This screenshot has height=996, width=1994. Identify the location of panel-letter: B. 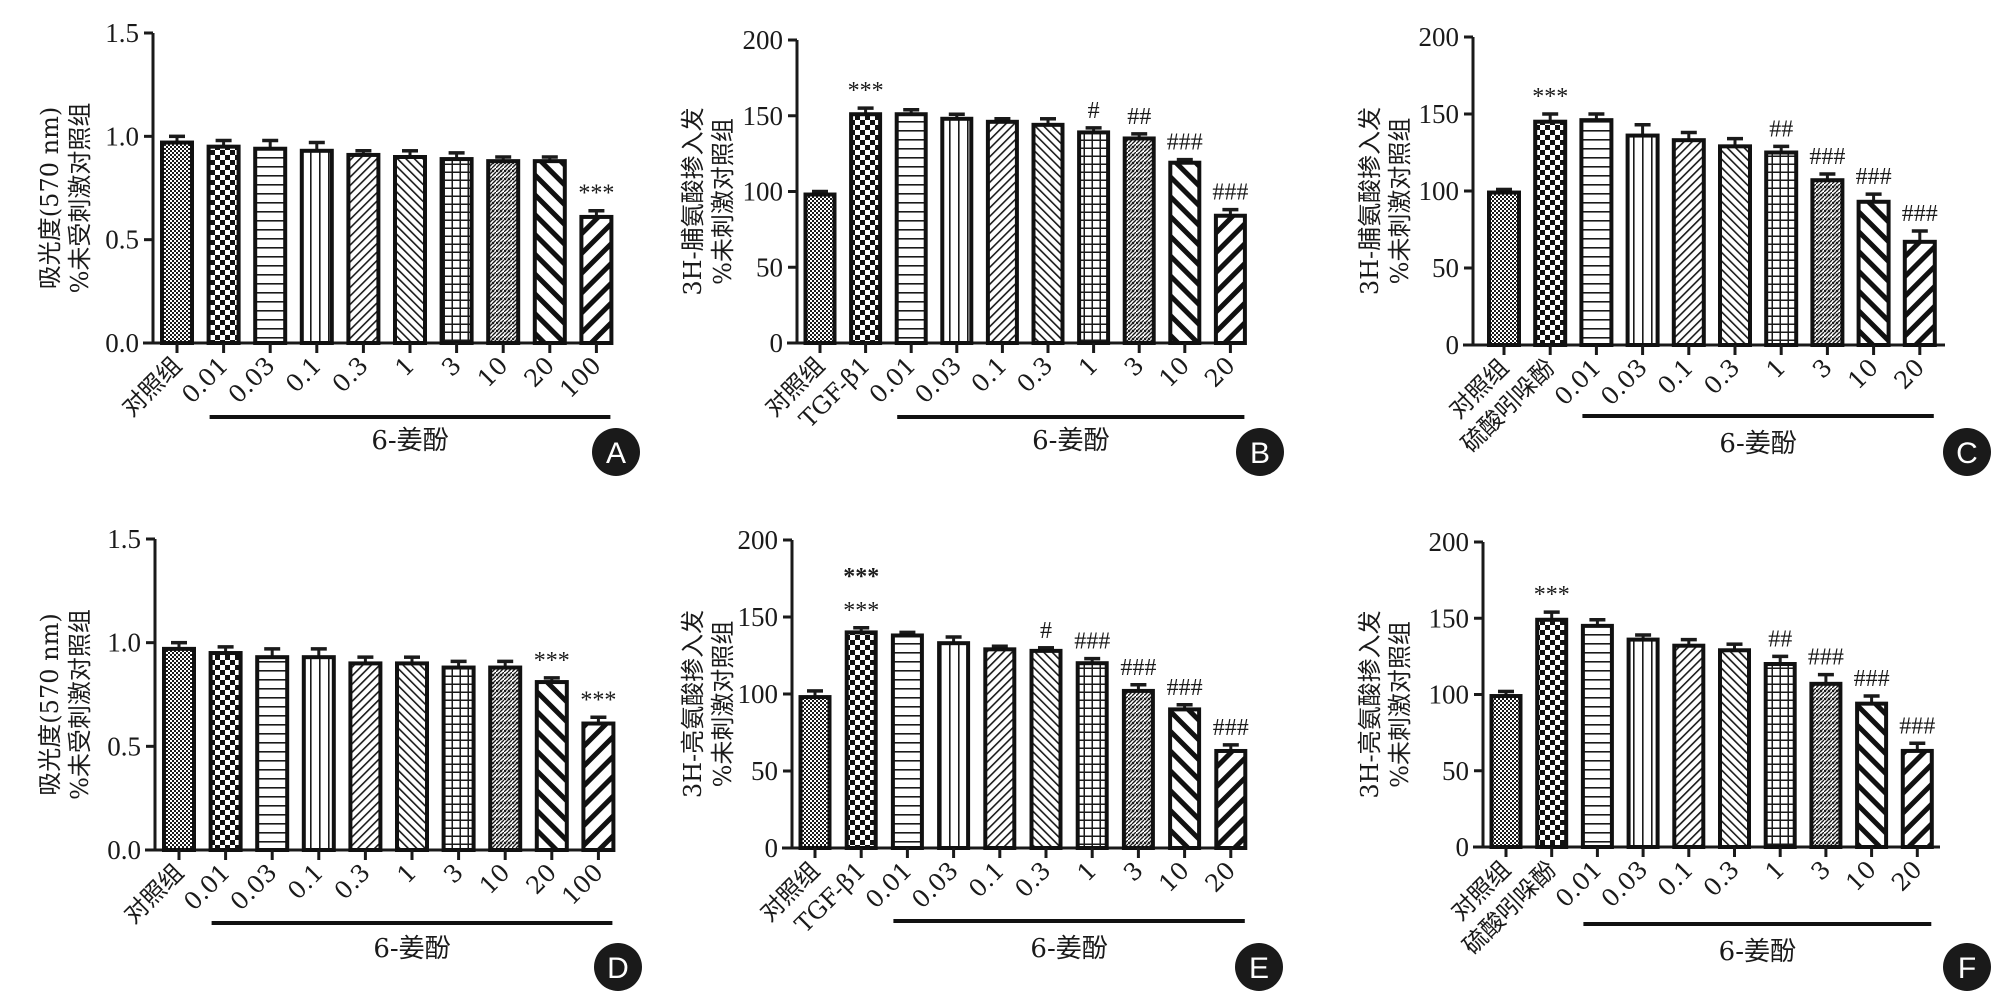
(1260, 453).